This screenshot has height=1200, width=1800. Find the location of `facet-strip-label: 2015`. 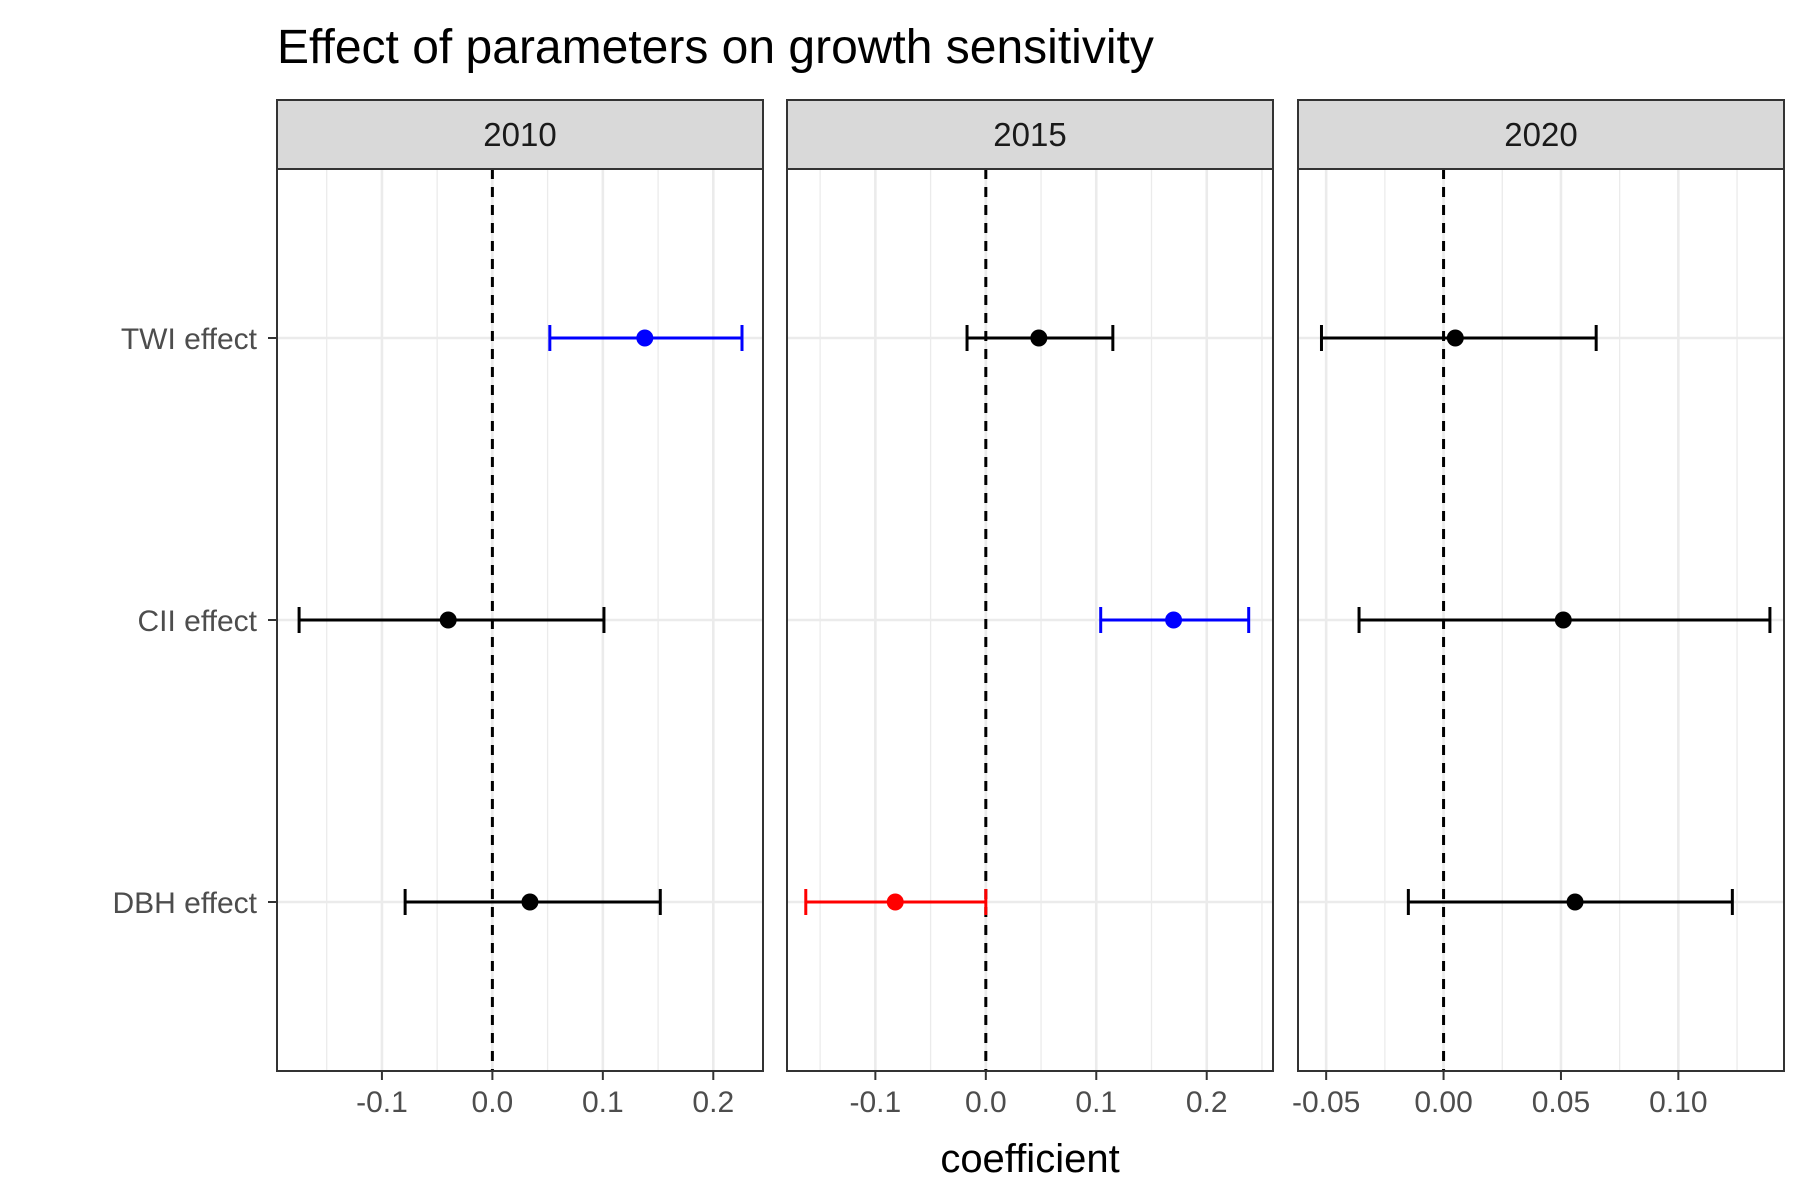

facet-strip-label: 2015 is located at coordinates (1029, 134).